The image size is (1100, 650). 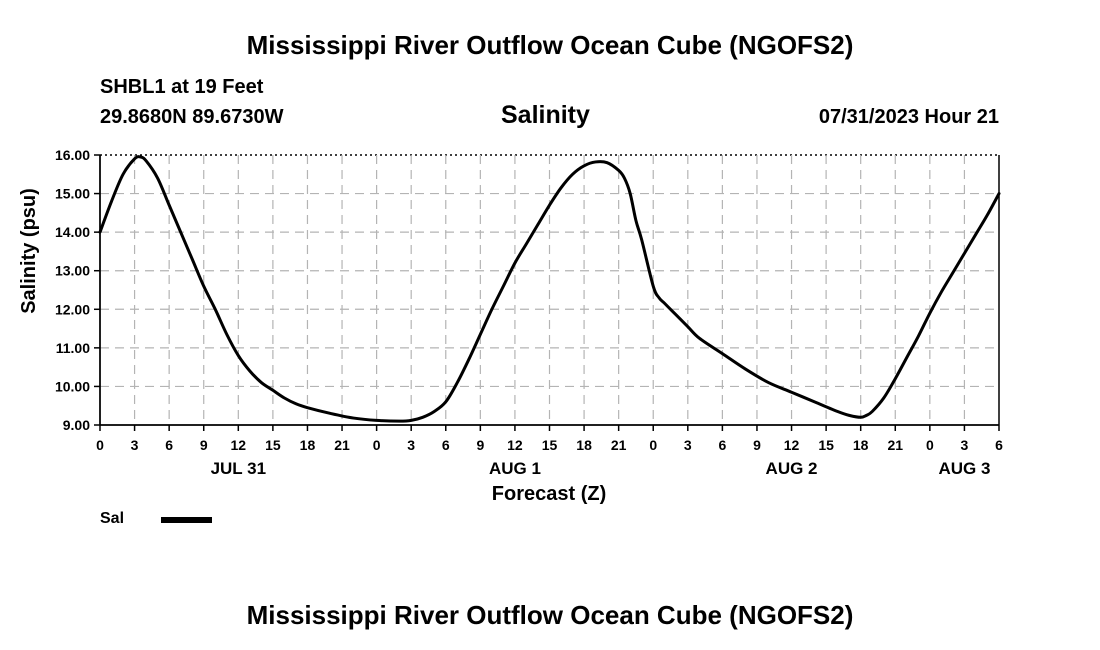 I want to click on x-axis-label: Forecast (Z), so click(x=549, y=494).